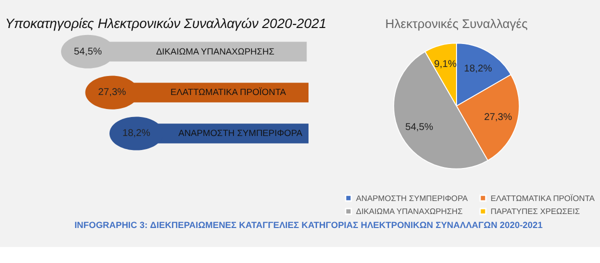  Describe the element at coordinates (240, 133) in the screenshot. I see `category-label: ΑΝΑΡΜΟΣΤΗ ΣΥΜΠΕΡΙΦΟΡΑ` at that location.